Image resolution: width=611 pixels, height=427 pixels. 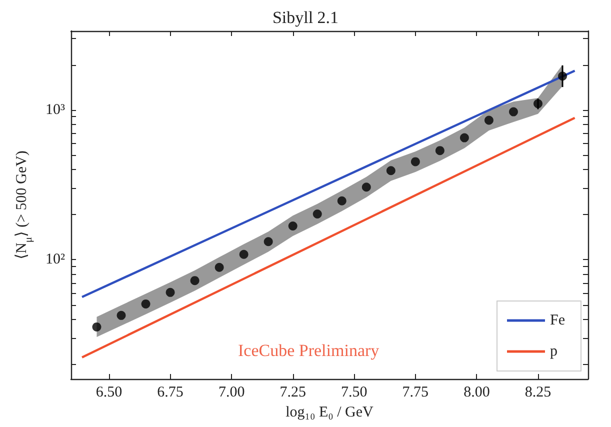 I want to click on x-tick-label: 6.50, so click(x=109, y=392).